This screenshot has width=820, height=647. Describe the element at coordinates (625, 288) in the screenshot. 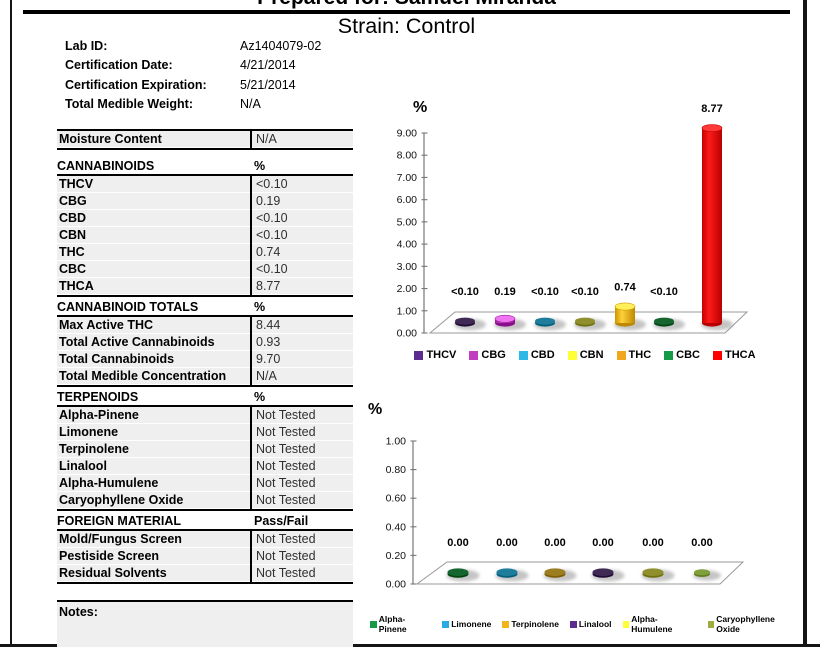

I see `data-label: 0.74` at that location.